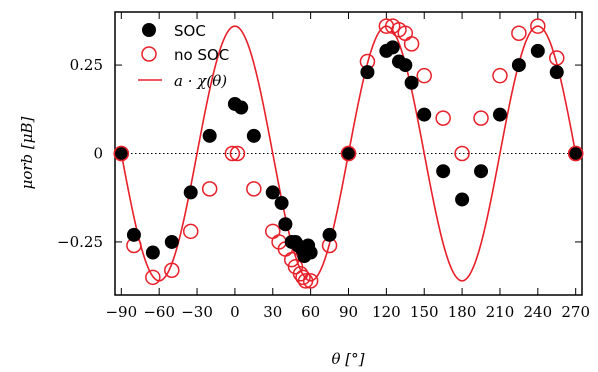  What do you see at coordinates (235, 312) in the screenshot?
I see `x-tick-label: 0` at bounding box center [235, 312].